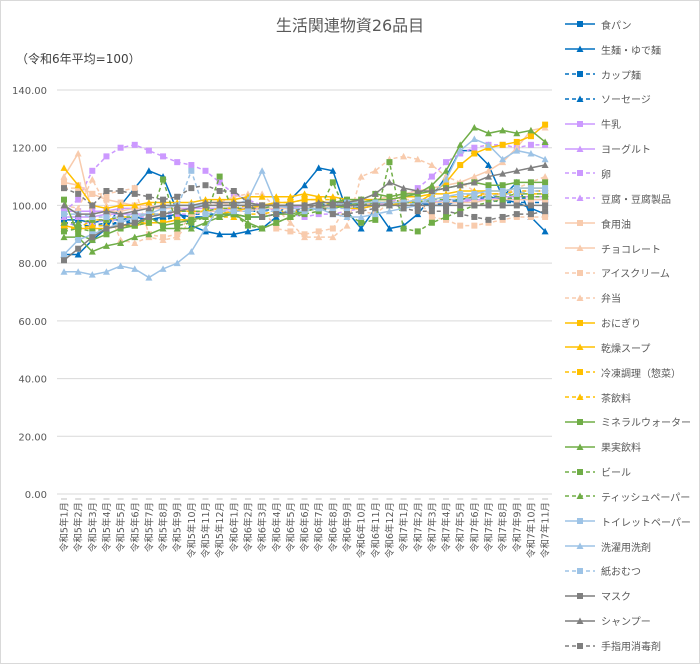 The height and width of the screenshot is (664, 700). I want to click on legend-item: 手指用消毒剤, so click(632, 645).